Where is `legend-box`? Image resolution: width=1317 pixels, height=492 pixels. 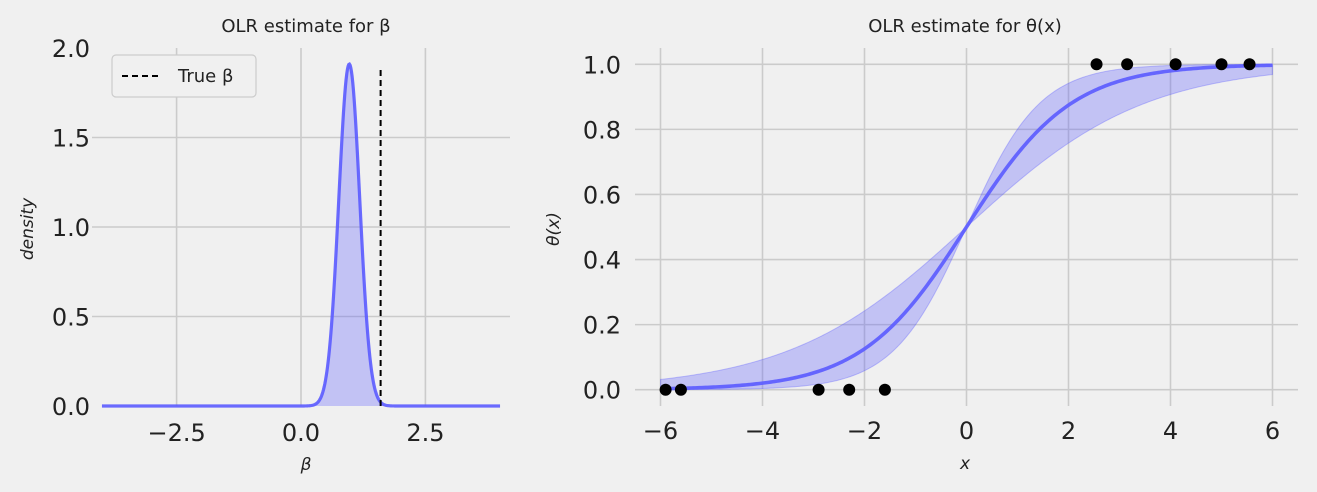
legend-box is located at coordinates (184, 76).